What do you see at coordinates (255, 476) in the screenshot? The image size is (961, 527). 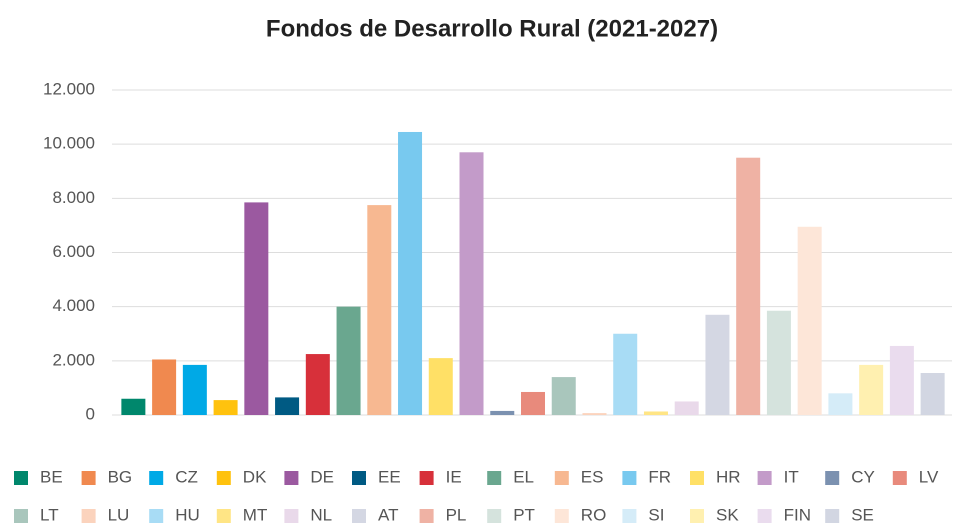 I see `legend-label: DK` at bounding box center [255, 476].